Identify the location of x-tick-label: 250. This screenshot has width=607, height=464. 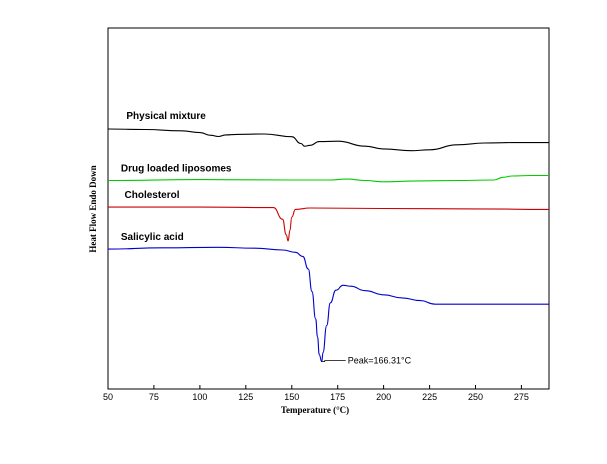
(475, 397).